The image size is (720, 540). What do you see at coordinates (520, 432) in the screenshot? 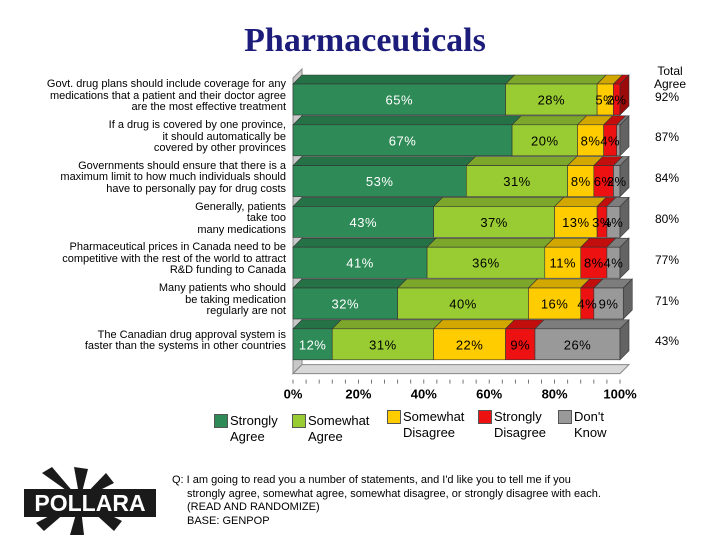
I see `legend-label-line: Disagree` at bounding box center [520, 432].